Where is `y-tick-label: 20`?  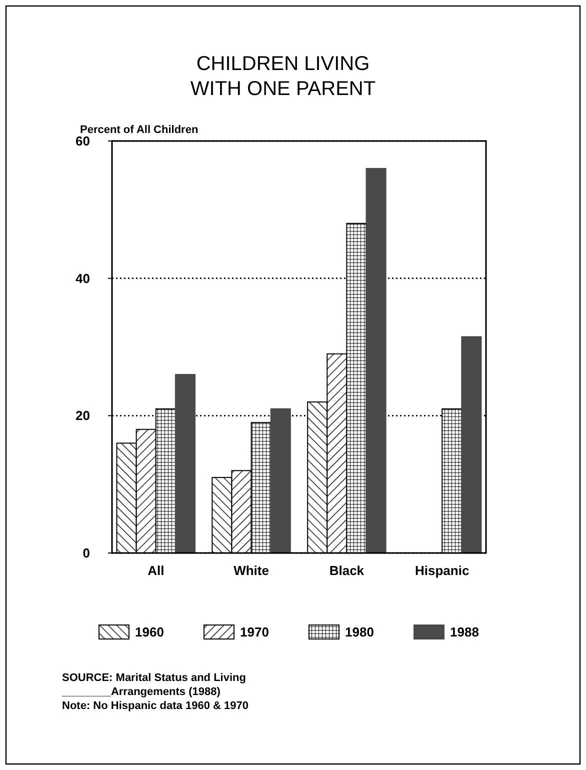 y-tick-label: 20 is located at coordinates (83, 416).